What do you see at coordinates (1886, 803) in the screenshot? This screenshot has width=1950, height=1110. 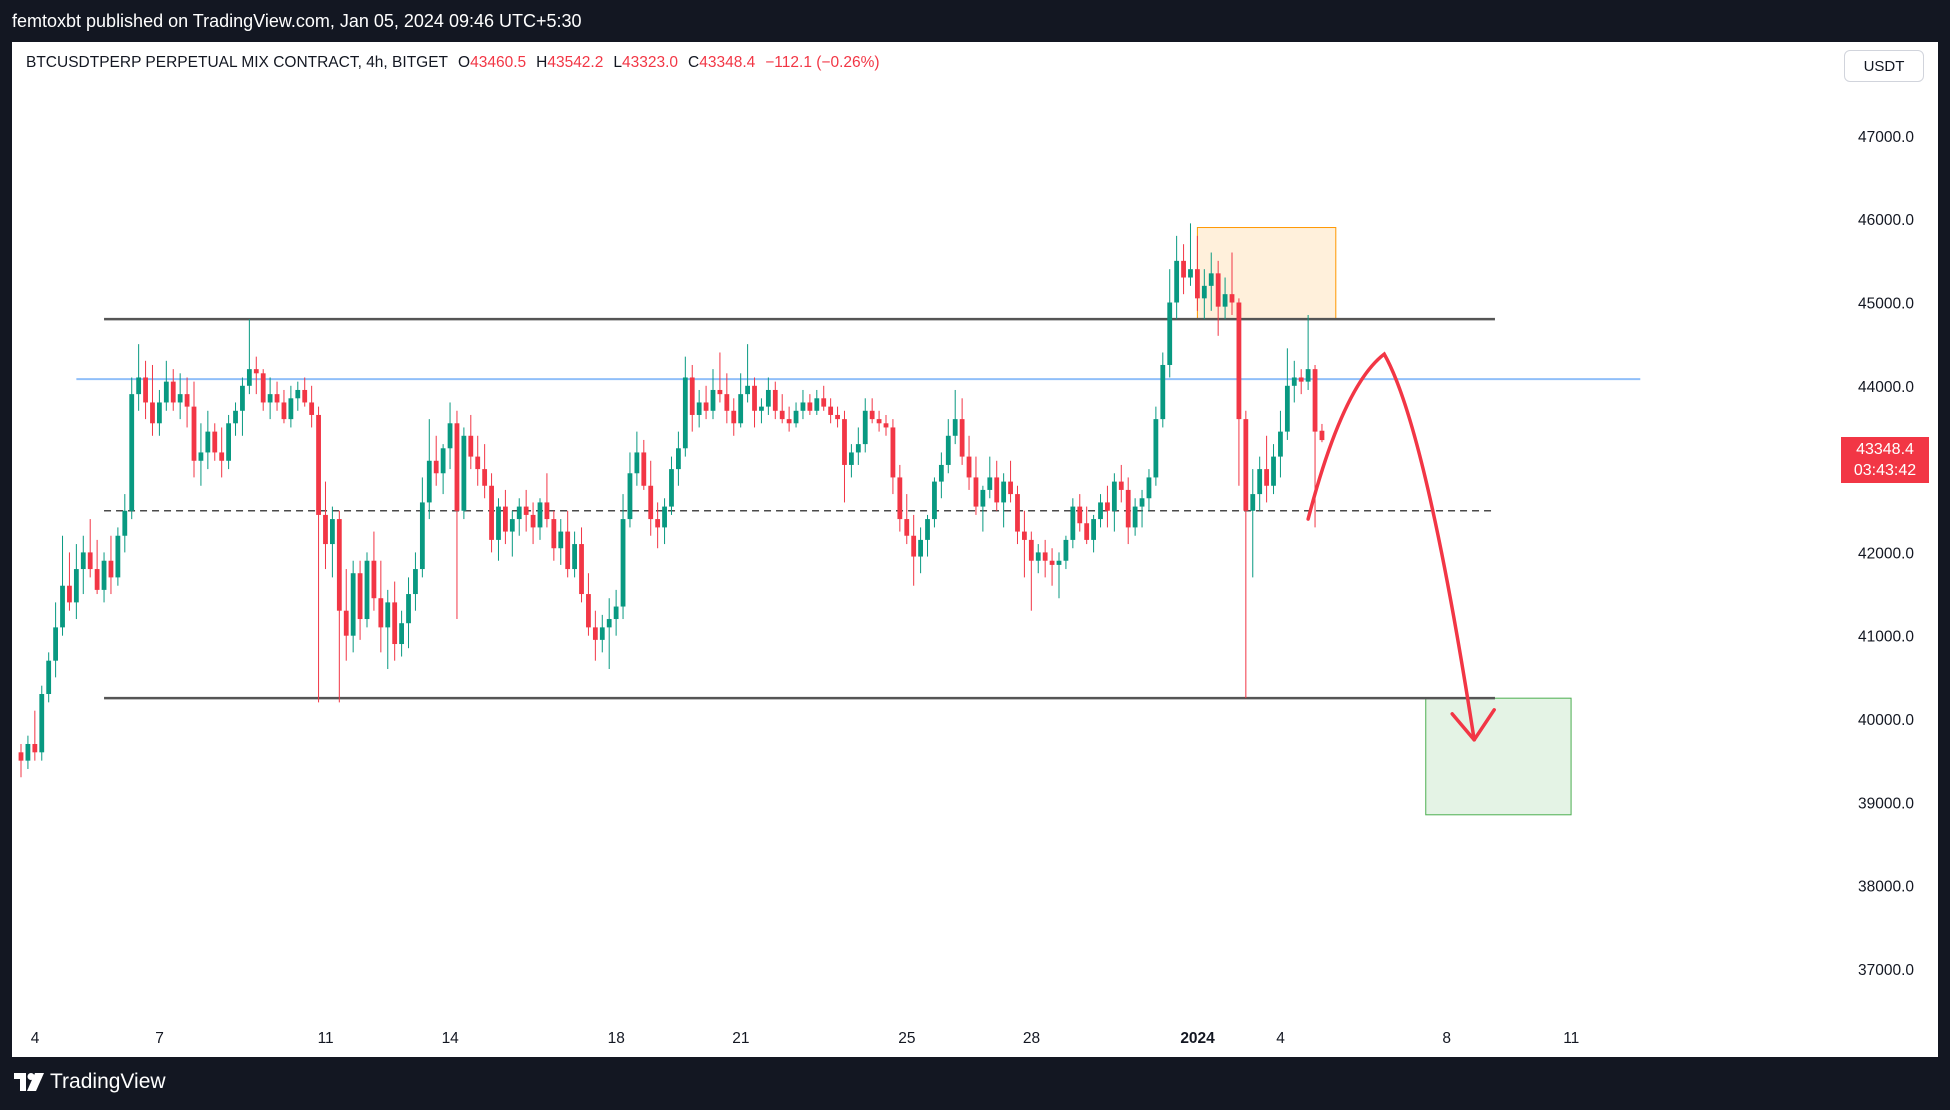 I see `y-tick-label: 39000.0` at bounding box center [1886, 803].